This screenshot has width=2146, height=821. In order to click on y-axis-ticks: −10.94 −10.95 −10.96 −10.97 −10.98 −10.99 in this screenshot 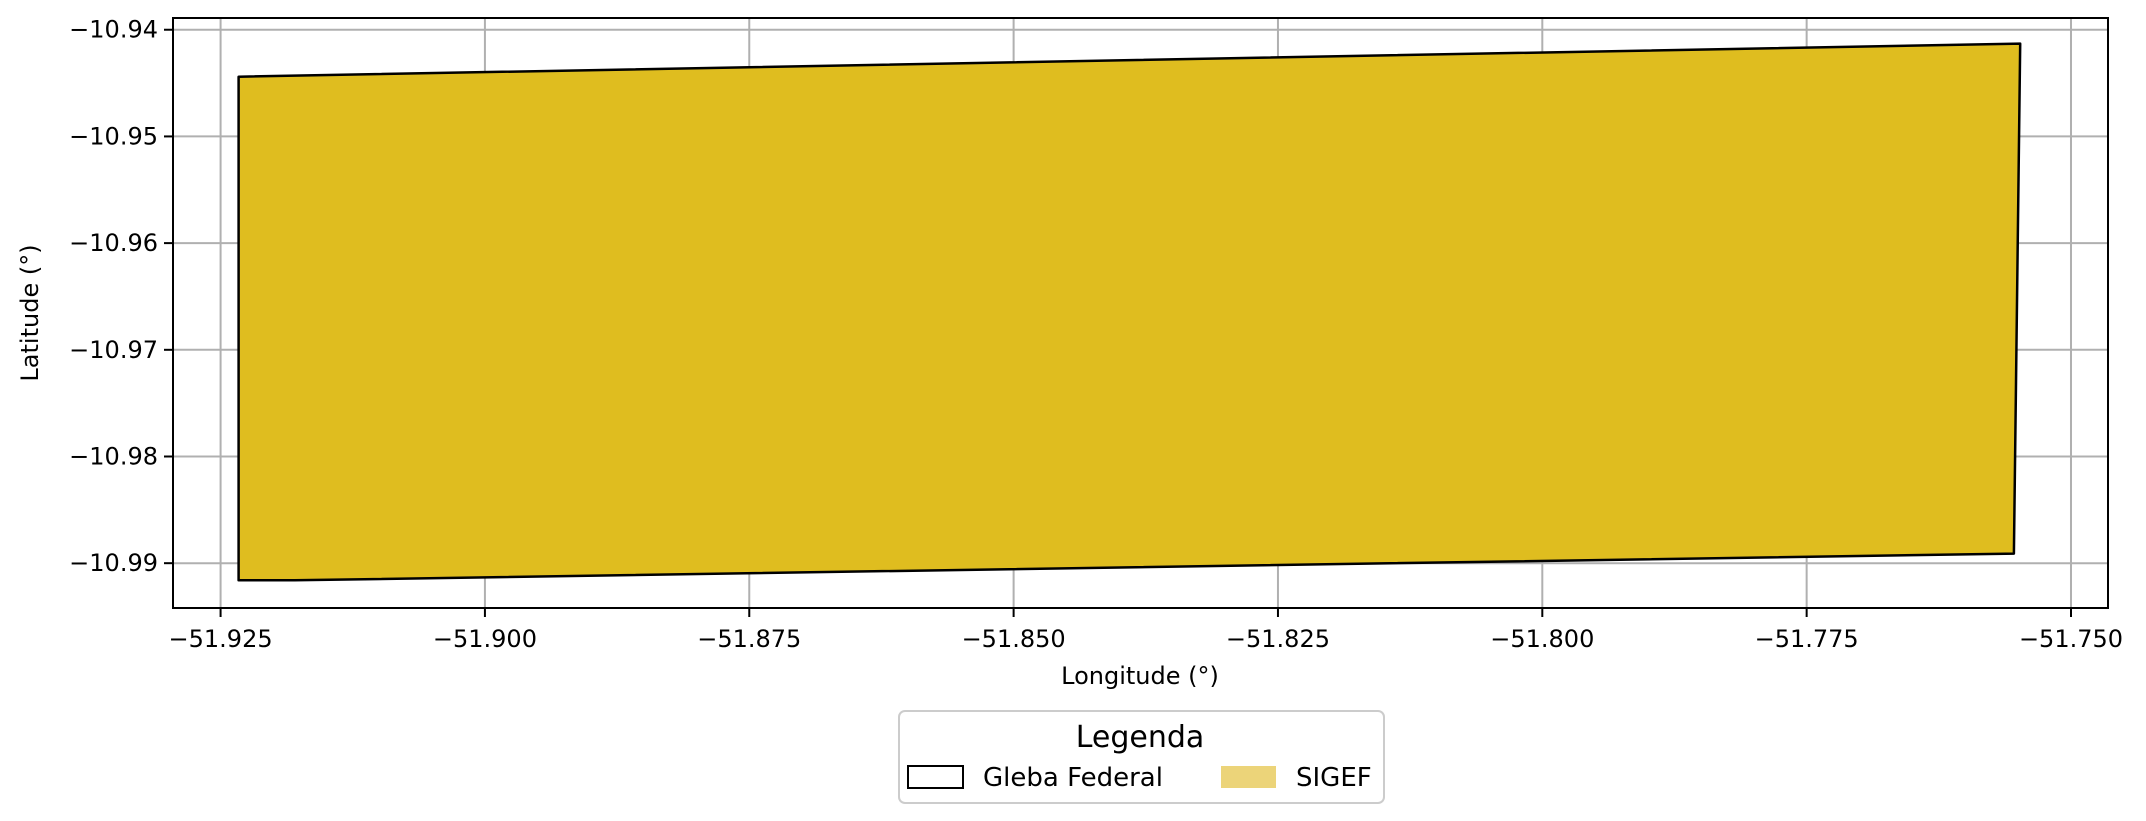, I will do `click(121, 296)`.